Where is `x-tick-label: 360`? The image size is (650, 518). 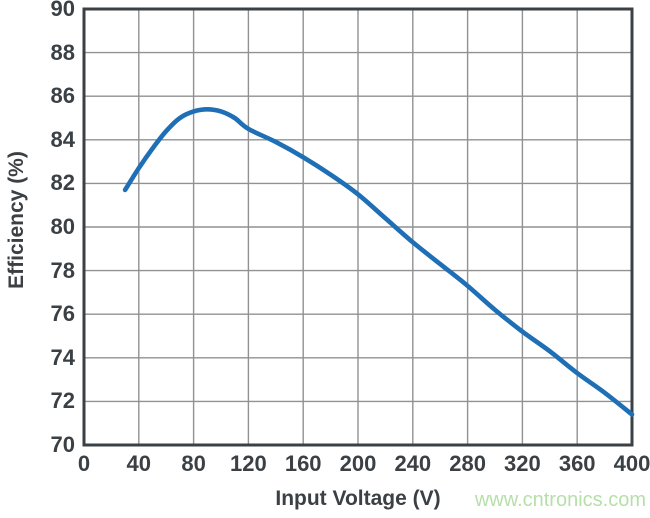 x-tick-label: 360 is located at coordinates (577, 463).